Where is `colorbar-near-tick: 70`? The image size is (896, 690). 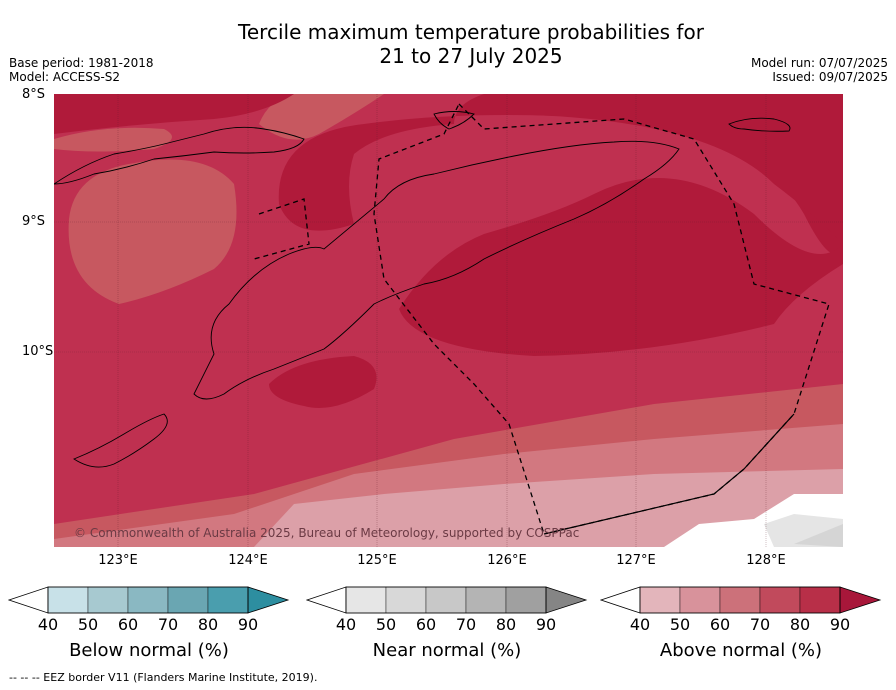 colorbar-near-tick: 70 is located at coordinates (466, 624).